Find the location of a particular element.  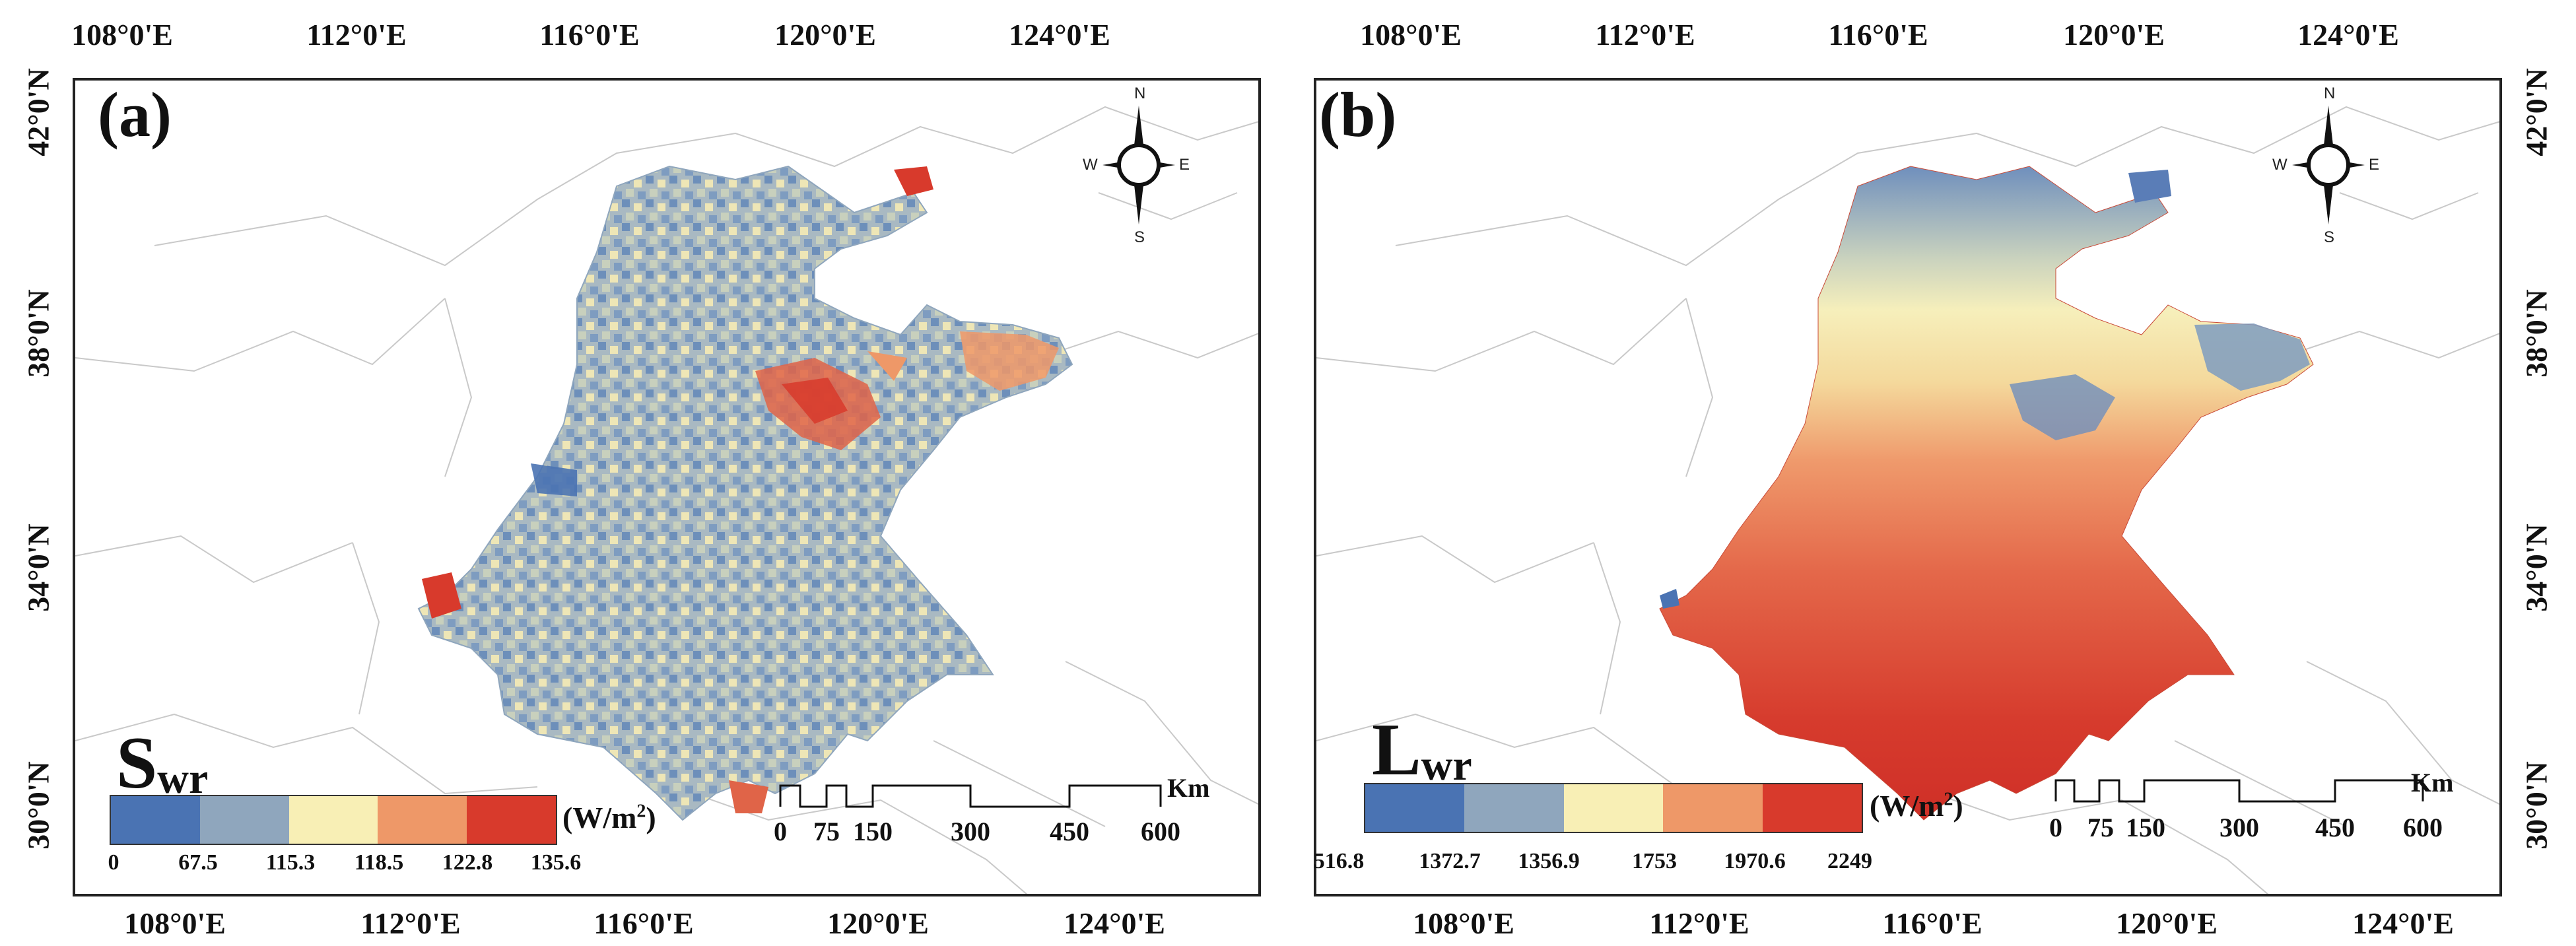

colorbar-b is located at coordinates (1613, 808).